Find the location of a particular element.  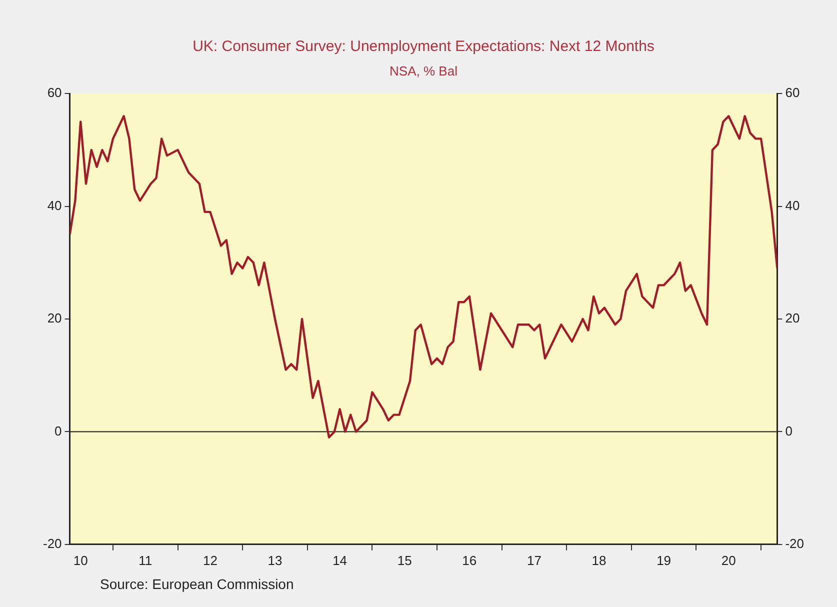

x-tick-label: 15 is located at coordinates (404, 560).